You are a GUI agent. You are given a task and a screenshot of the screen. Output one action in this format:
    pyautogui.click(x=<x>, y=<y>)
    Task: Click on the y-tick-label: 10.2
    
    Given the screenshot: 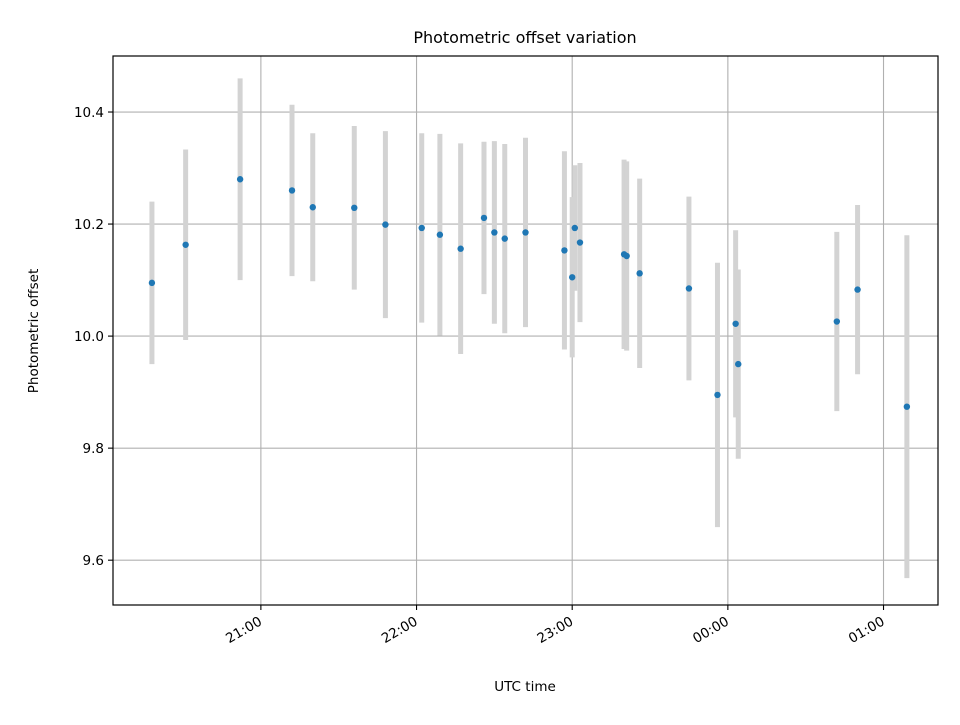 What is the action you would take?
    pyautogui.click(x=89, y=225)
    